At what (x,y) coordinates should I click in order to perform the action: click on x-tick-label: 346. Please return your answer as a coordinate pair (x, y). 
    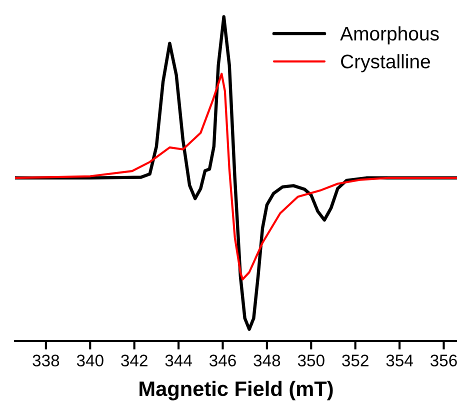
    Looking at the image, I should click on (222, 360).